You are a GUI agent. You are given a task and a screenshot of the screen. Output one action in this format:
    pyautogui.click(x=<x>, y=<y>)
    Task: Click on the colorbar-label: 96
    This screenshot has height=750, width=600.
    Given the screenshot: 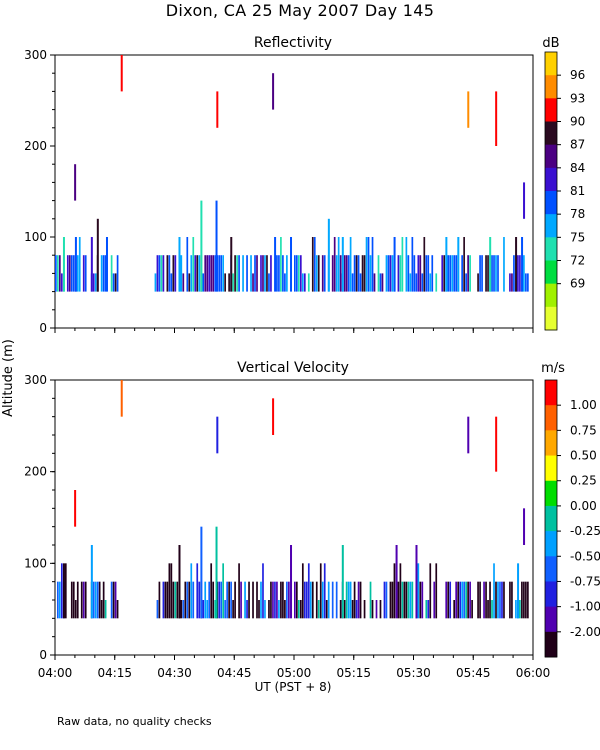 What is the action you would take?
    pyautogui.click(x=577, y=75)
    